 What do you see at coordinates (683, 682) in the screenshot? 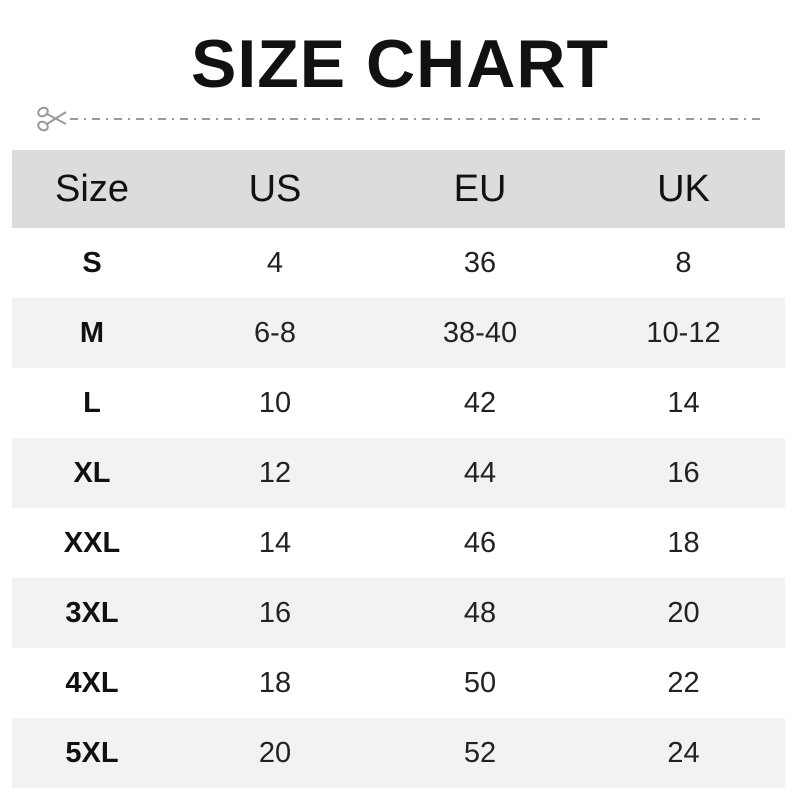
I see `cell-uk: 22` at bounding box center [683, 682].